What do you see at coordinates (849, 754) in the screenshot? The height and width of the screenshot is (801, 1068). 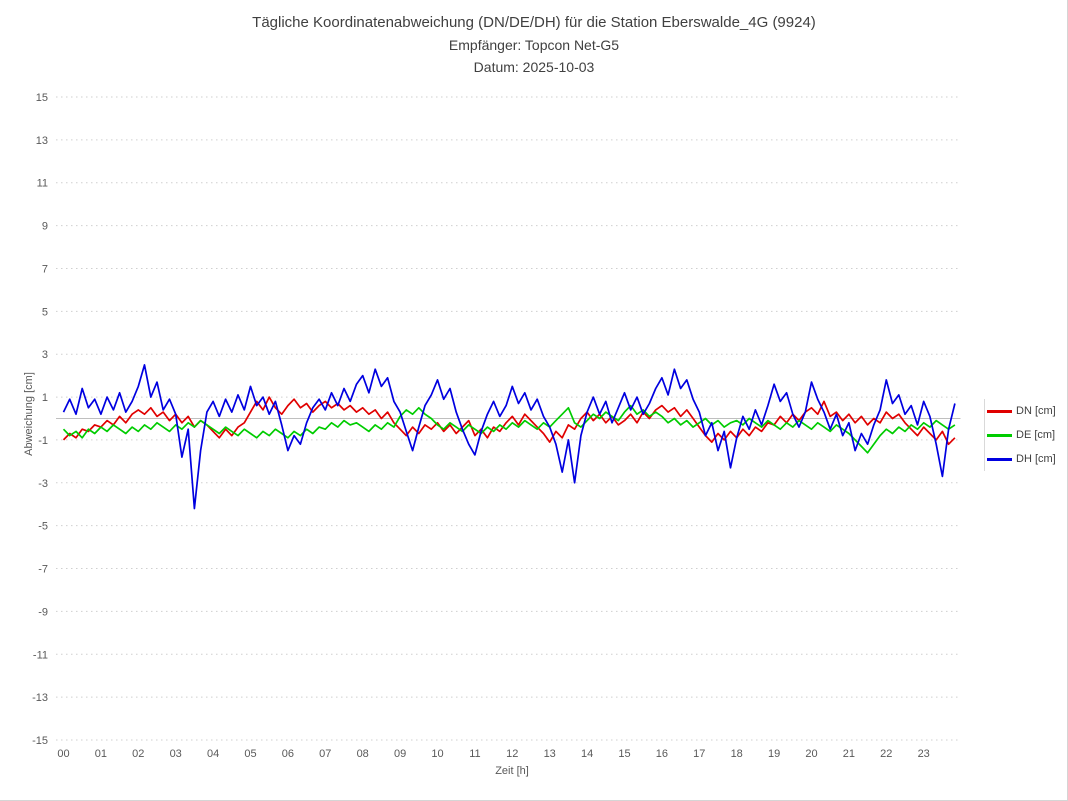 I see `x-tick-label: 21` at bounding box center [849, 754].